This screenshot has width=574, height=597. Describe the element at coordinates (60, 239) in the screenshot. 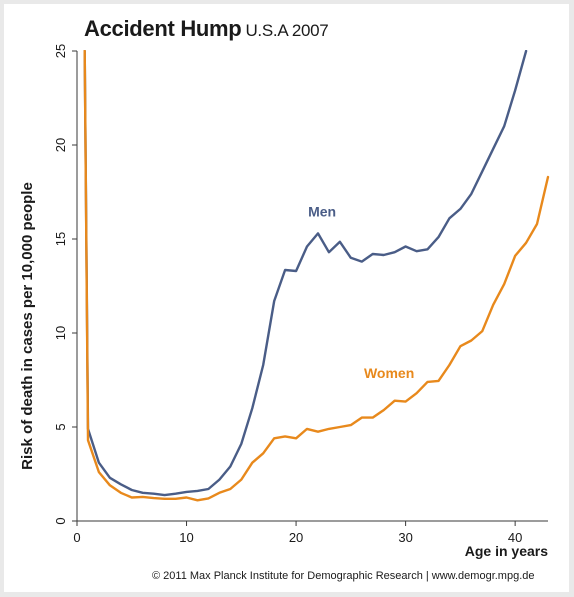

I see `y-tick-label: 15` at that location.